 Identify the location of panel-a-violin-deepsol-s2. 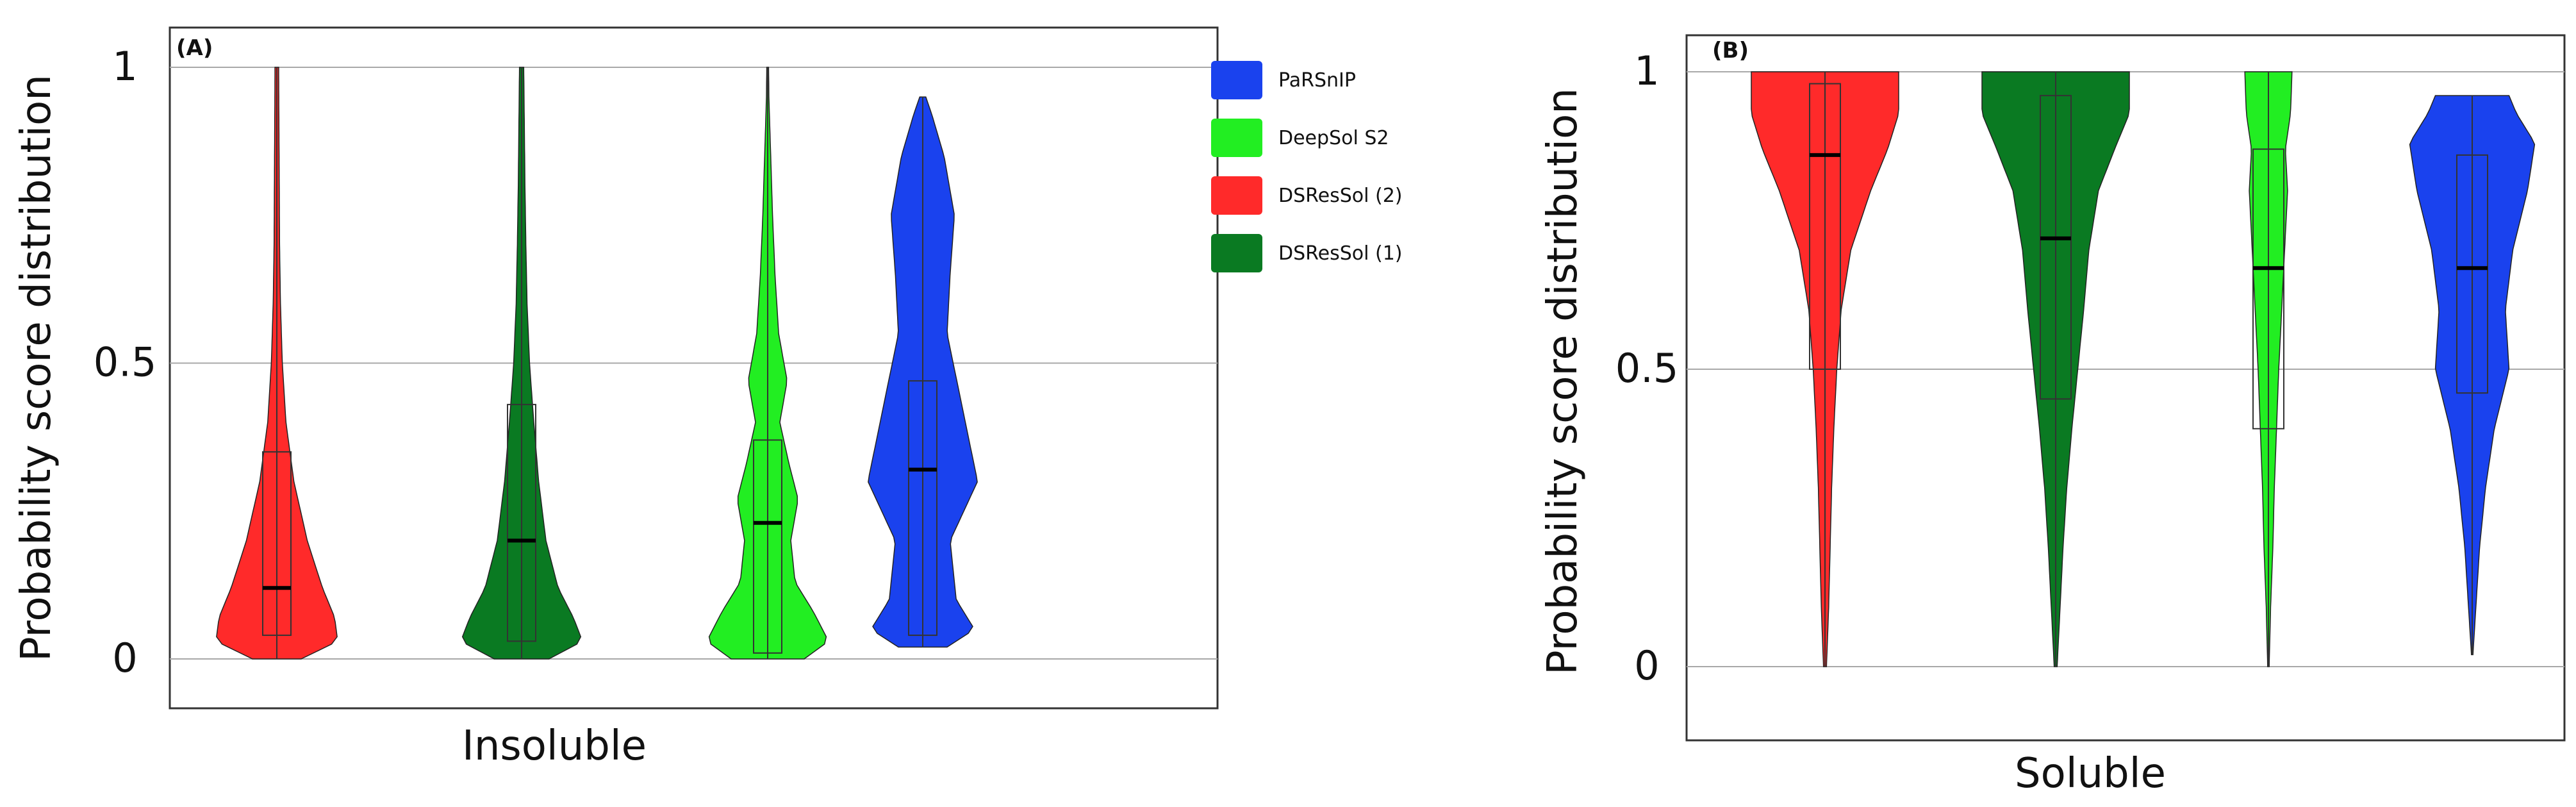
(767, 363).